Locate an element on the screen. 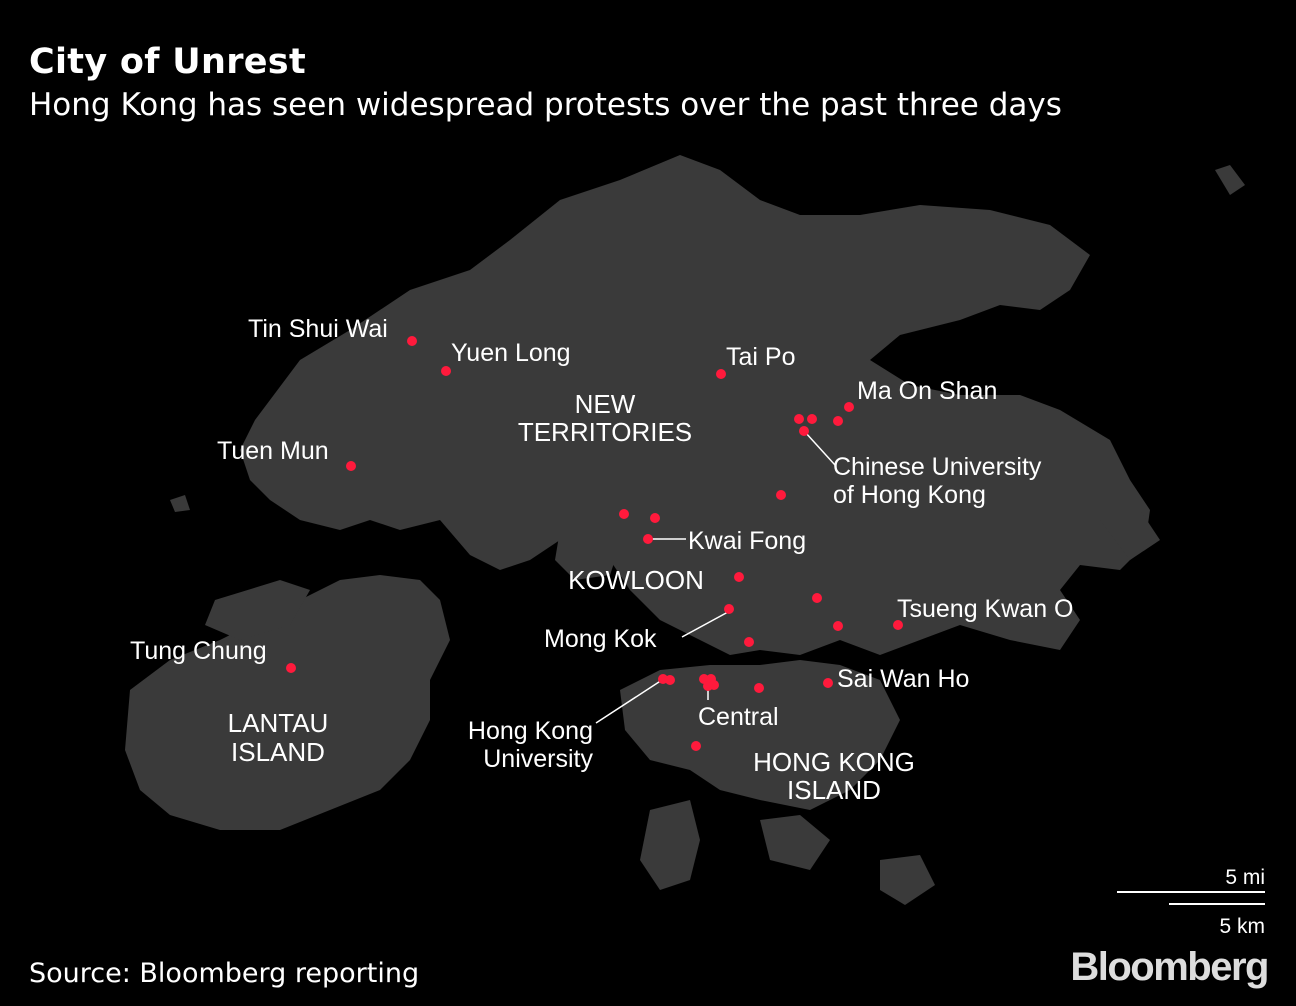 The image size is (1296, 1006). dot-ma-on-shan is located at coordinates (849, 407).